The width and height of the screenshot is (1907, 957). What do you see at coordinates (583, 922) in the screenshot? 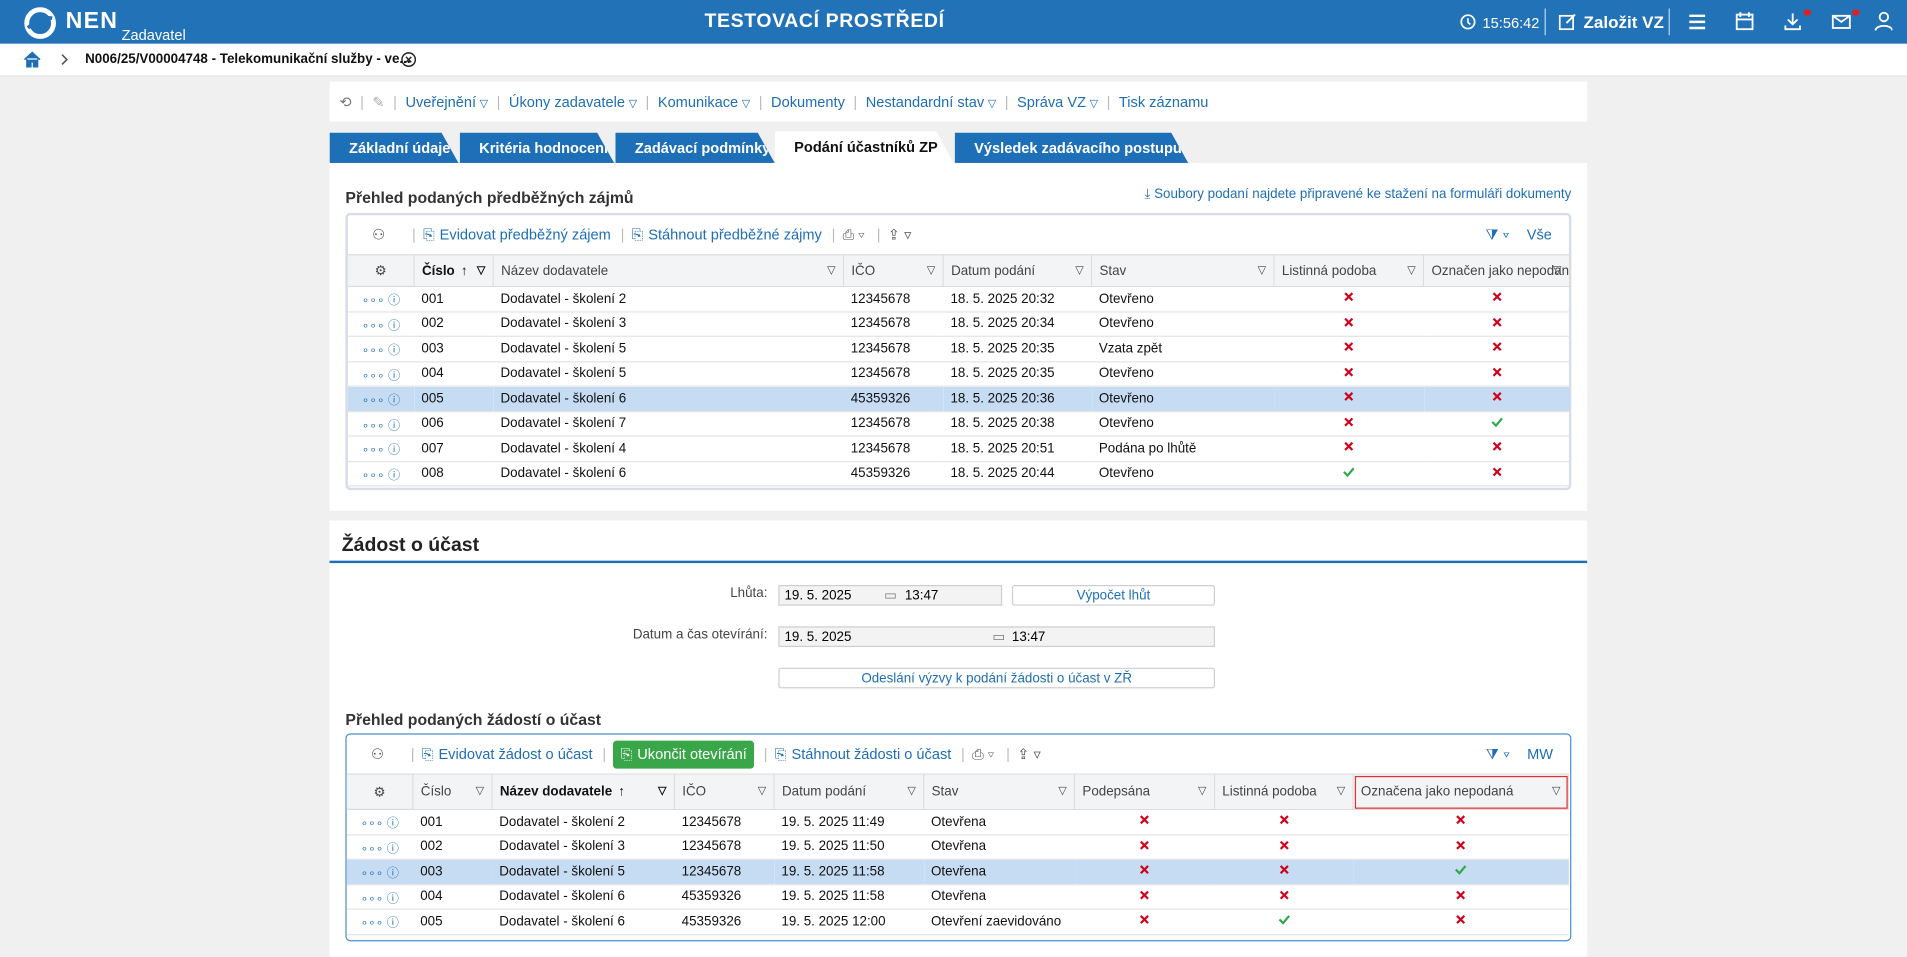
I see `cell: Dodavatel - školení 6` at bounding box center [583, 922].